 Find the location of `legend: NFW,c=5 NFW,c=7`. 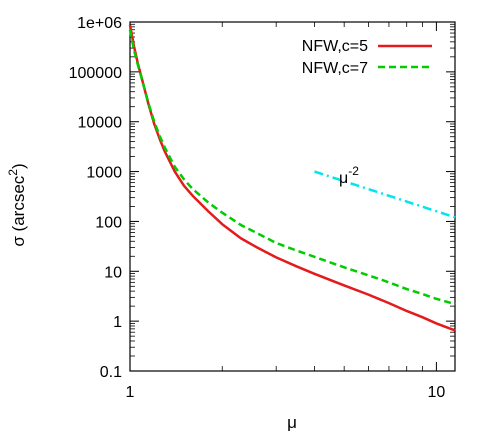

legend: NFW,c=5 NFW,c=7 is located at coordinates (367, 57).